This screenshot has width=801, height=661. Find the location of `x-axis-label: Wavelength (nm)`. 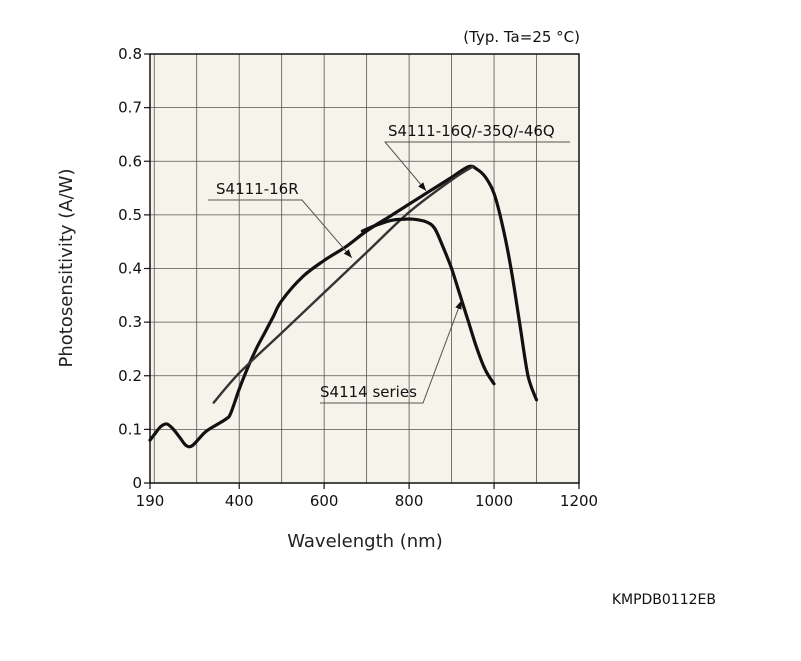

x-axis-label: Wavelength (nm) is located at coordinates (365, 541).